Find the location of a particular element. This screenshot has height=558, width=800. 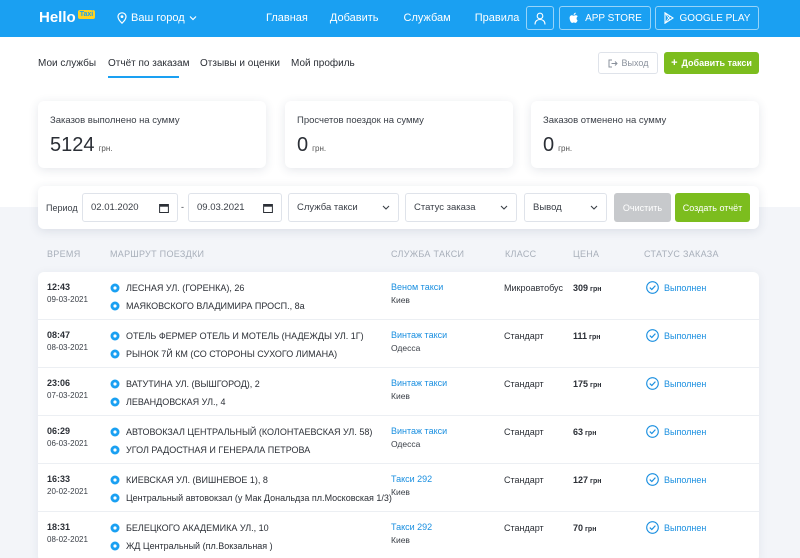

stat-completed-label: Заказов выполнено на сумму is located at coordinates (115, 120).